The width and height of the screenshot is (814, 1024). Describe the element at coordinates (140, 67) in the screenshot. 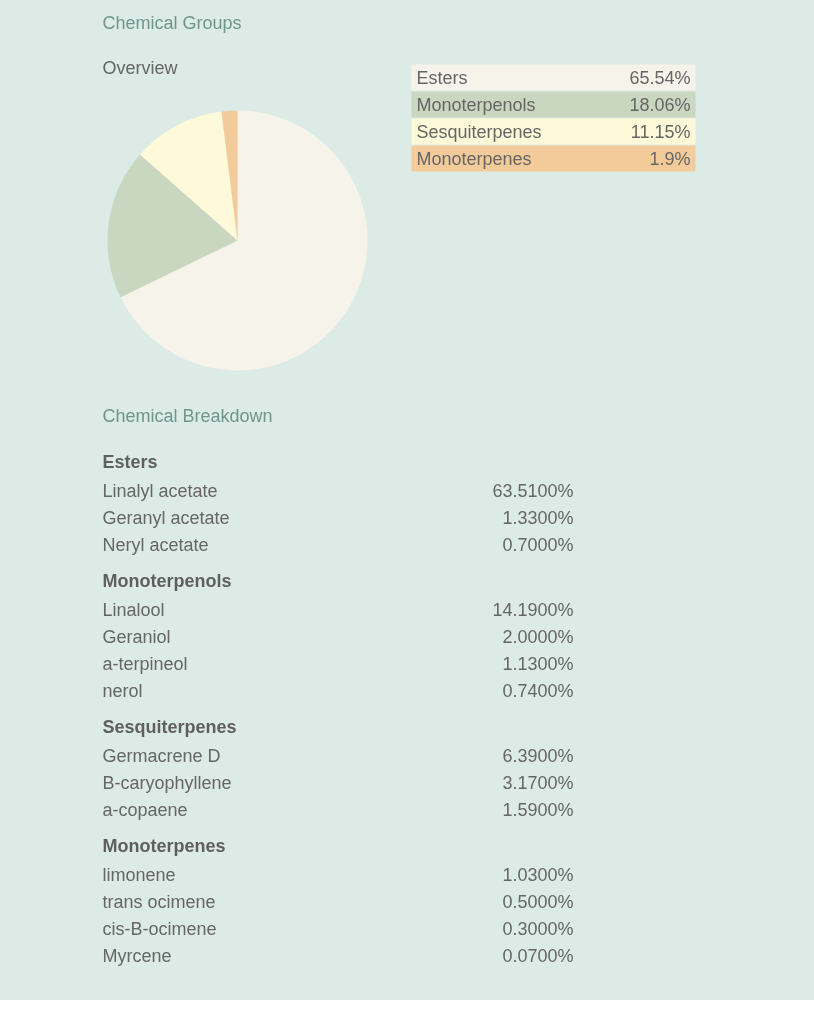

I see `chart-subtitle: Overview` at that location.